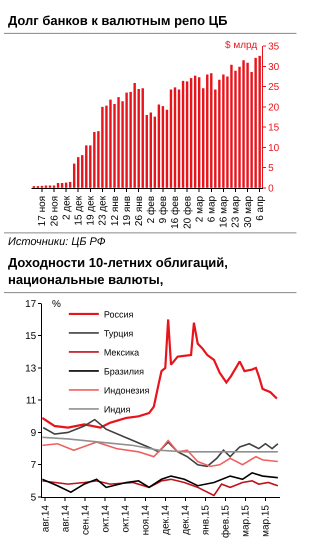  I want to click on x-tick-label: 26 ноя, so click(54, 211).